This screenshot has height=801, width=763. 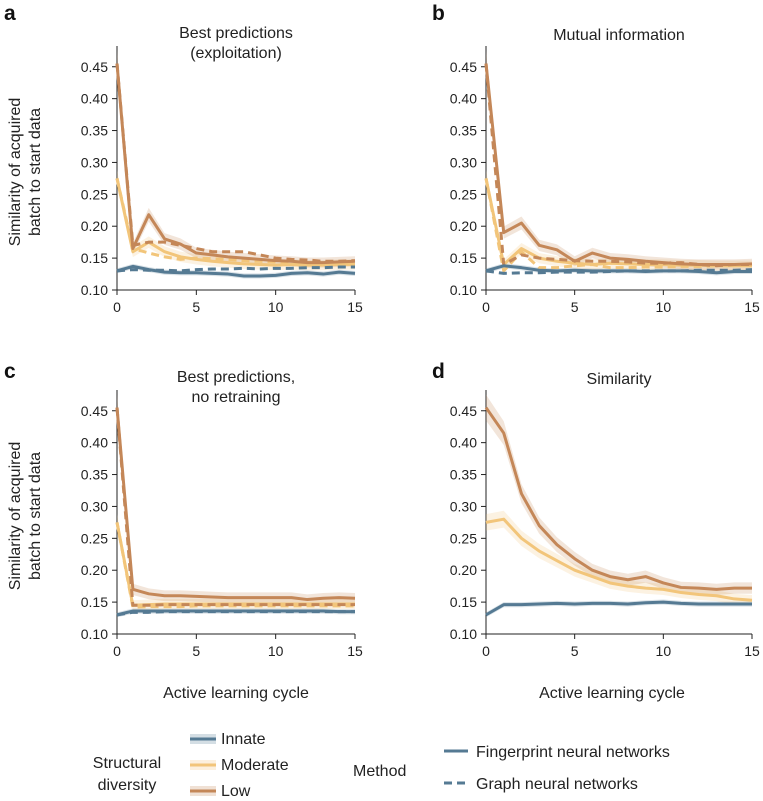 What do you see at coordinates (243, 739) in the screenshot?
I see `legend-label-innate: Innate` at bounding box center [243, 739].